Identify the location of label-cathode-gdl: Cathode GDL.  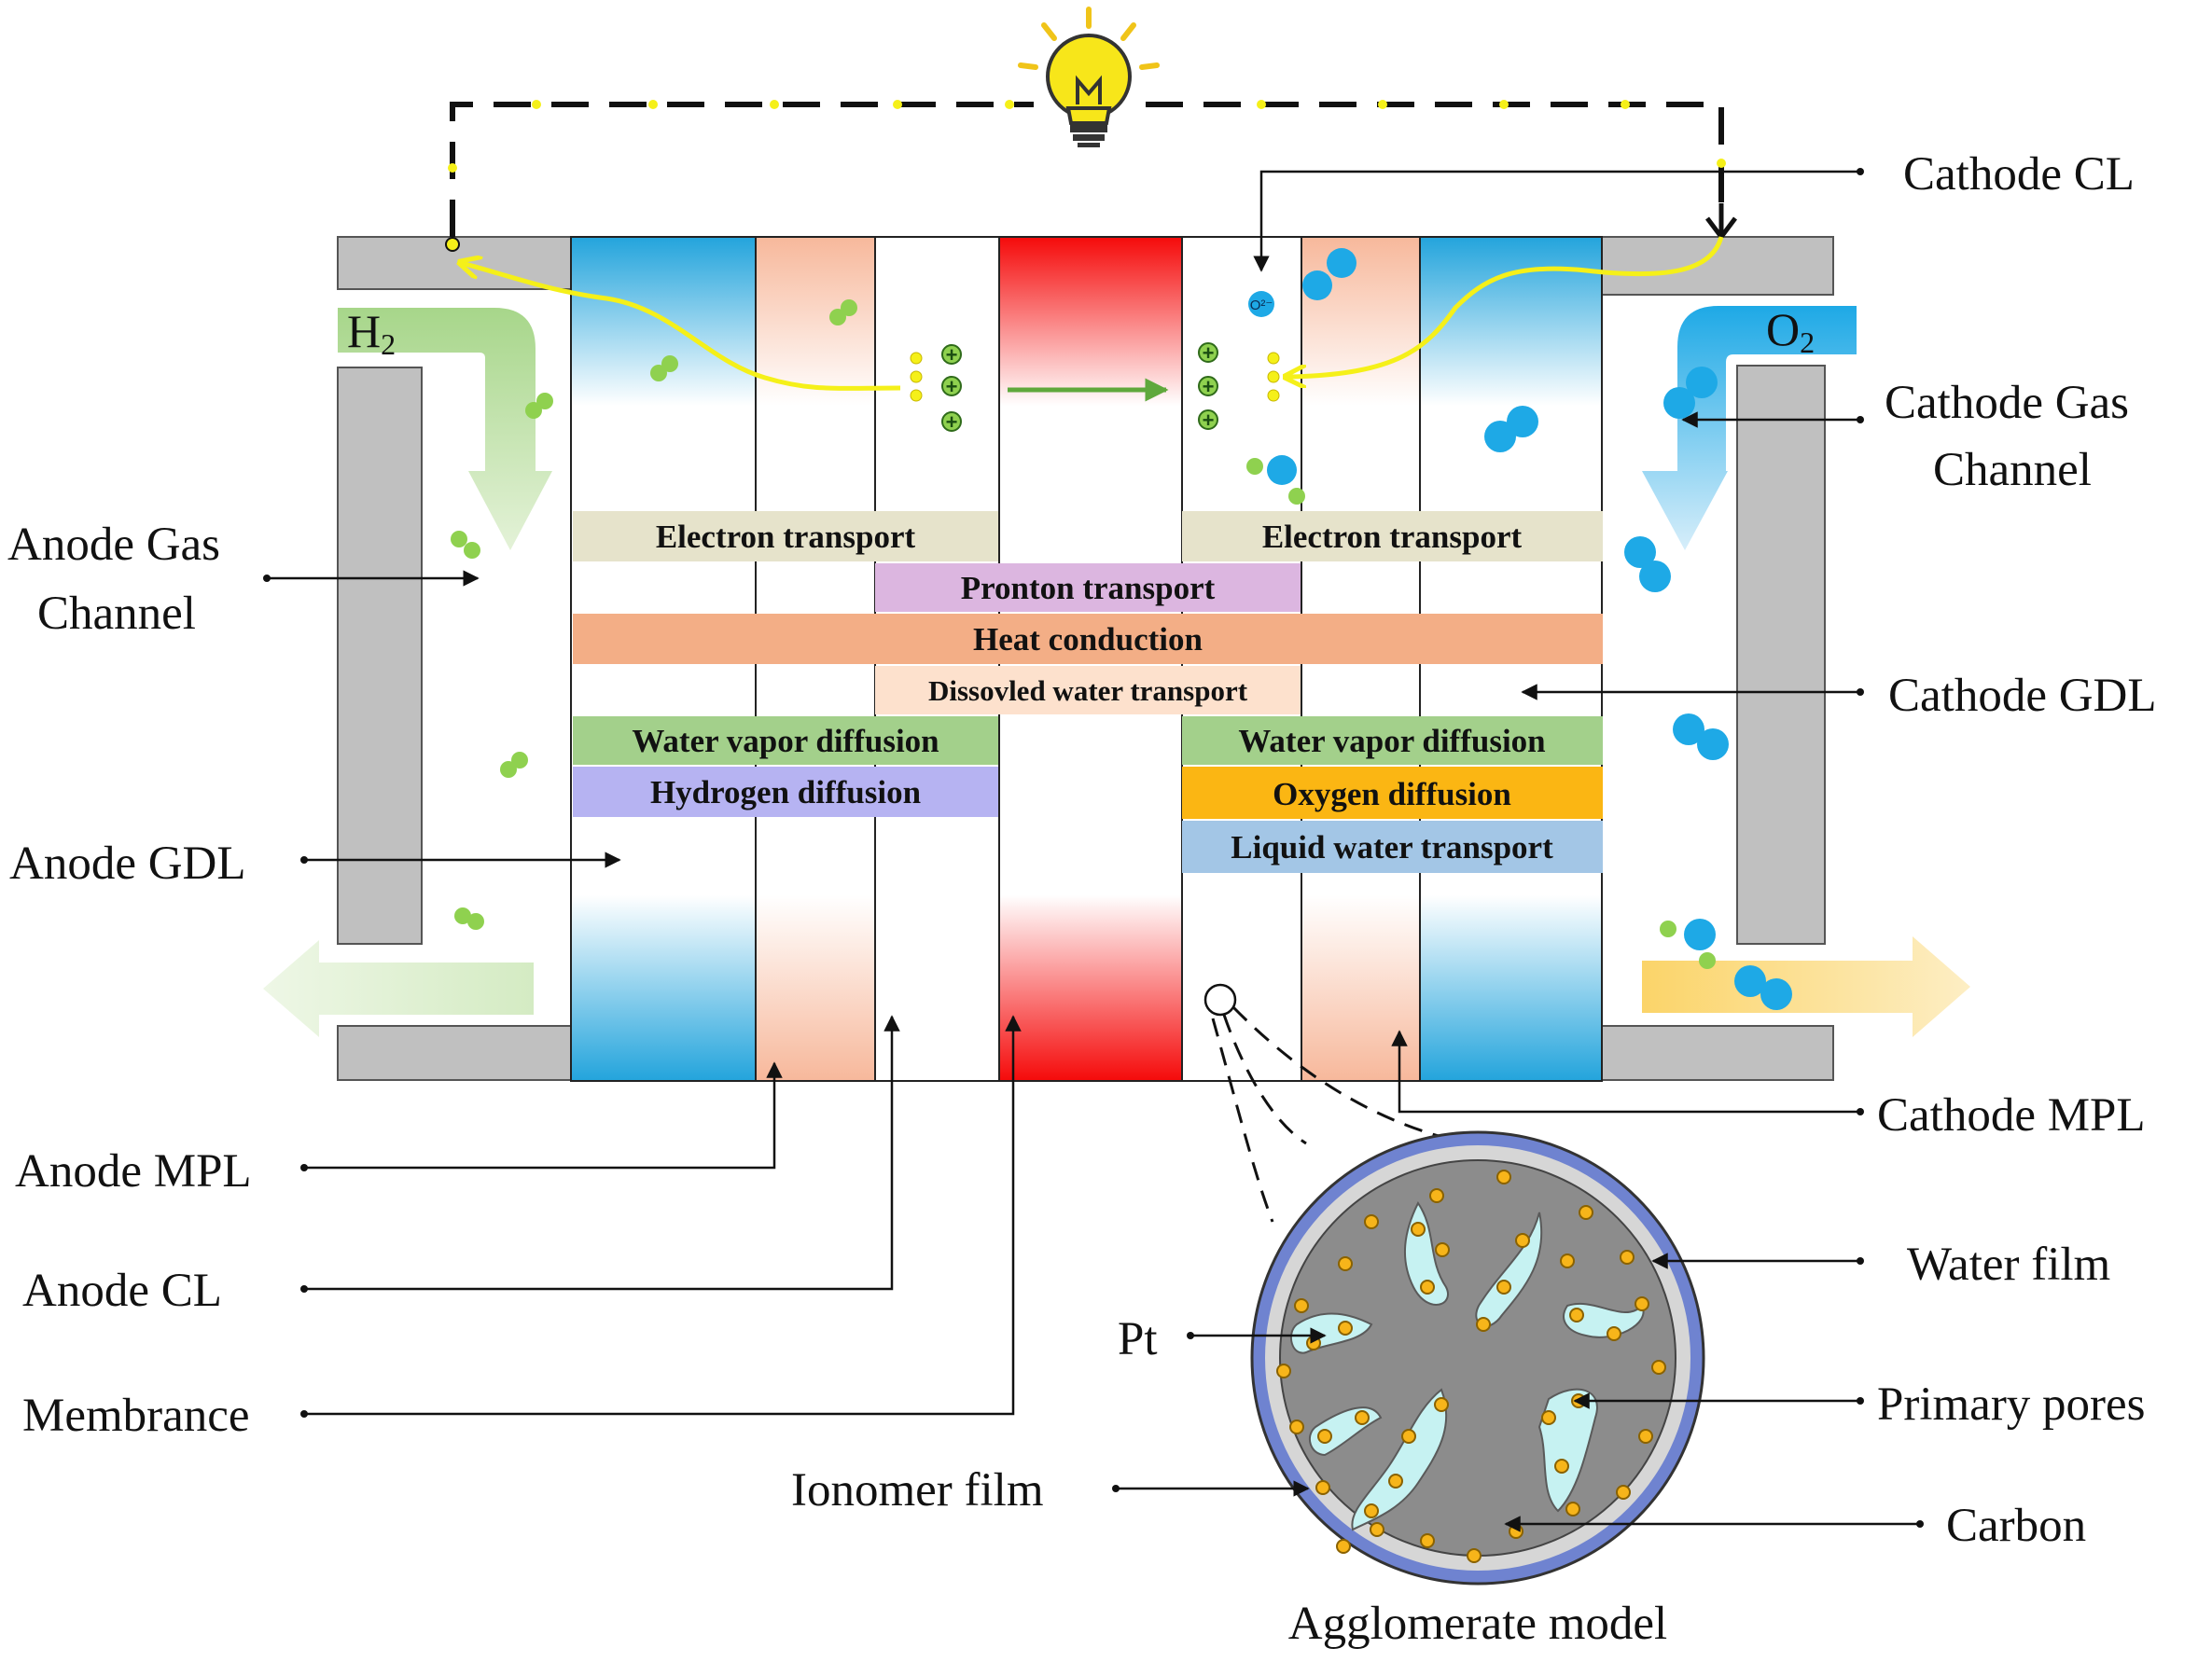
(2022, 696).